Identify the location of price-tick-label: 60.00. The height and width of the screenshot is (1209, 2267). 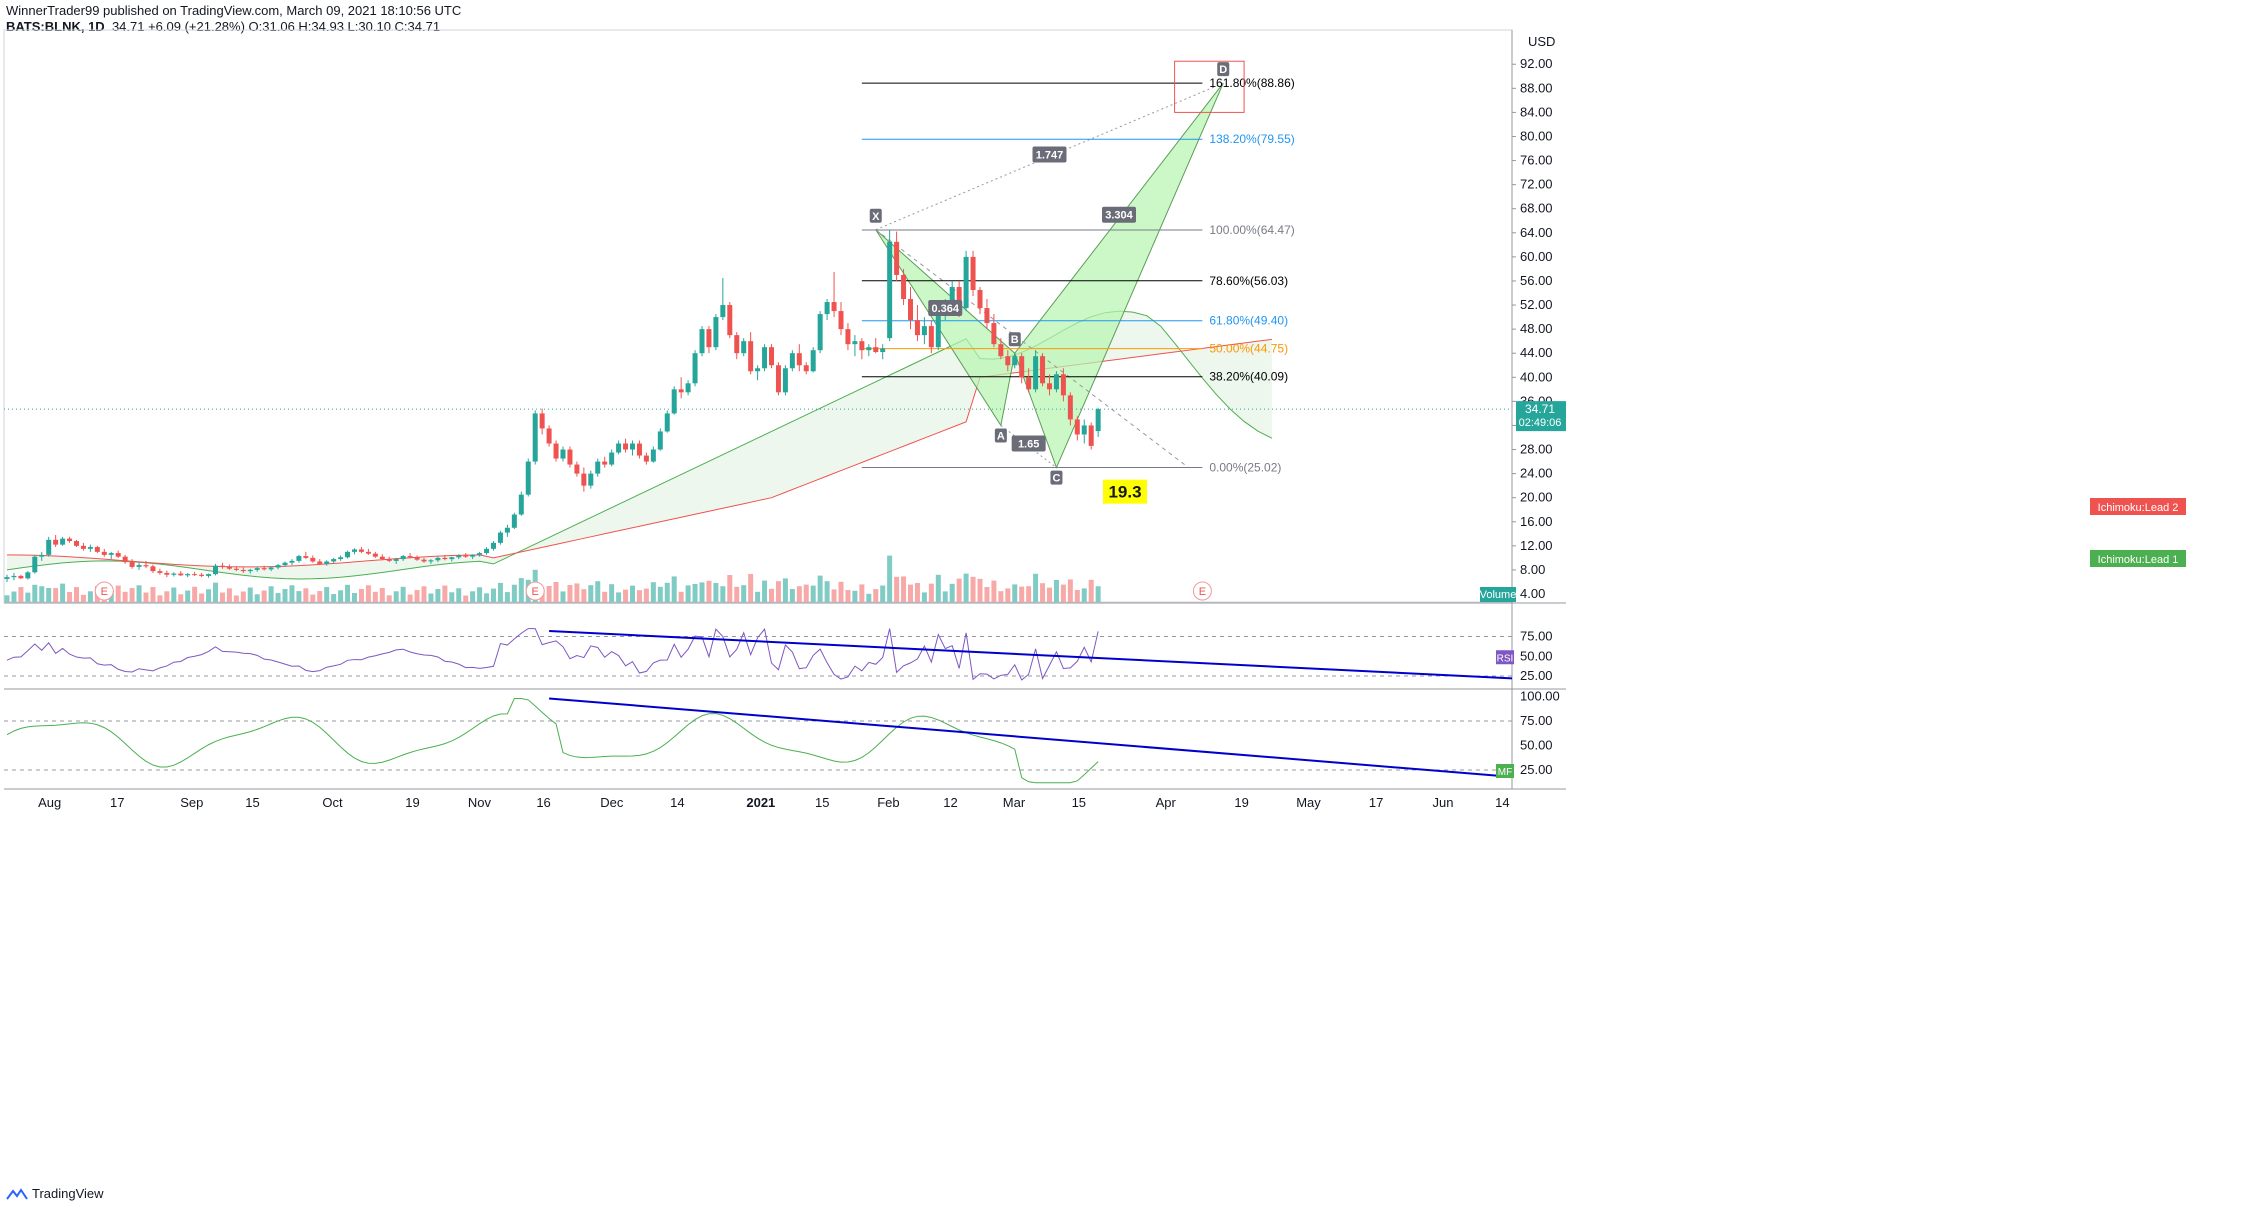
(1536, 256).